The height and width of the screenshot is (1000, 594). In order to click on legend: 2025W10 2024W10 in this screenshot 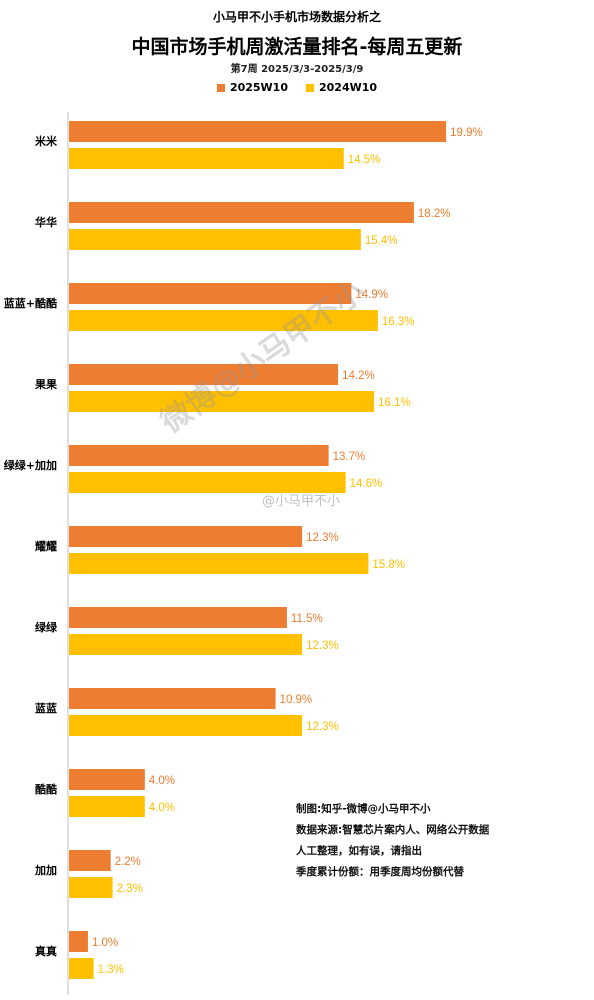, I will do `click(297, 87)`.